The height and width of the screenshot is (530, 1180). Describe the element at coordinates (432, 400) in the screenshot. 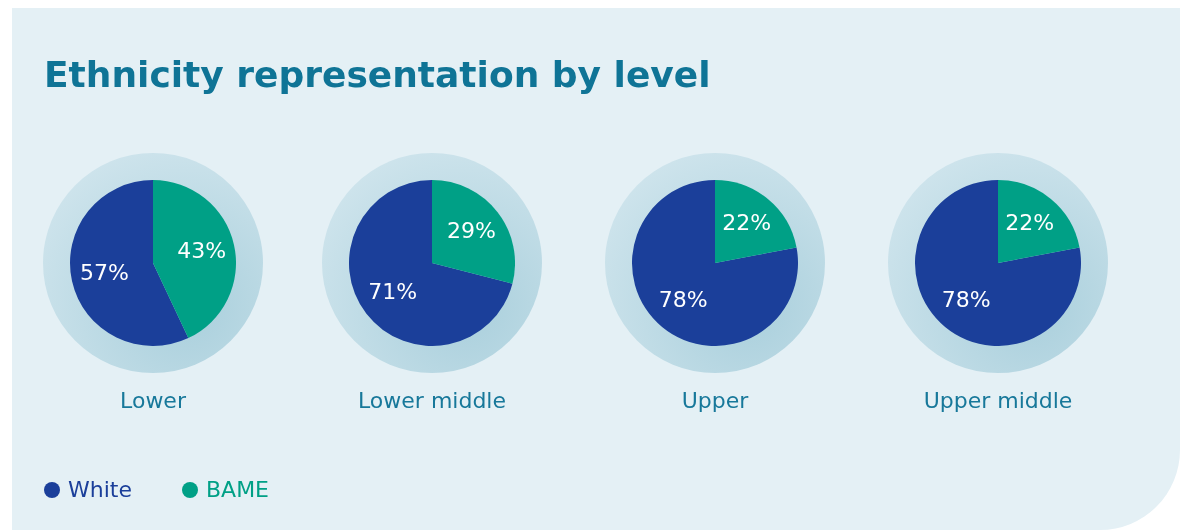

I see `text: Lower middle` at that location.